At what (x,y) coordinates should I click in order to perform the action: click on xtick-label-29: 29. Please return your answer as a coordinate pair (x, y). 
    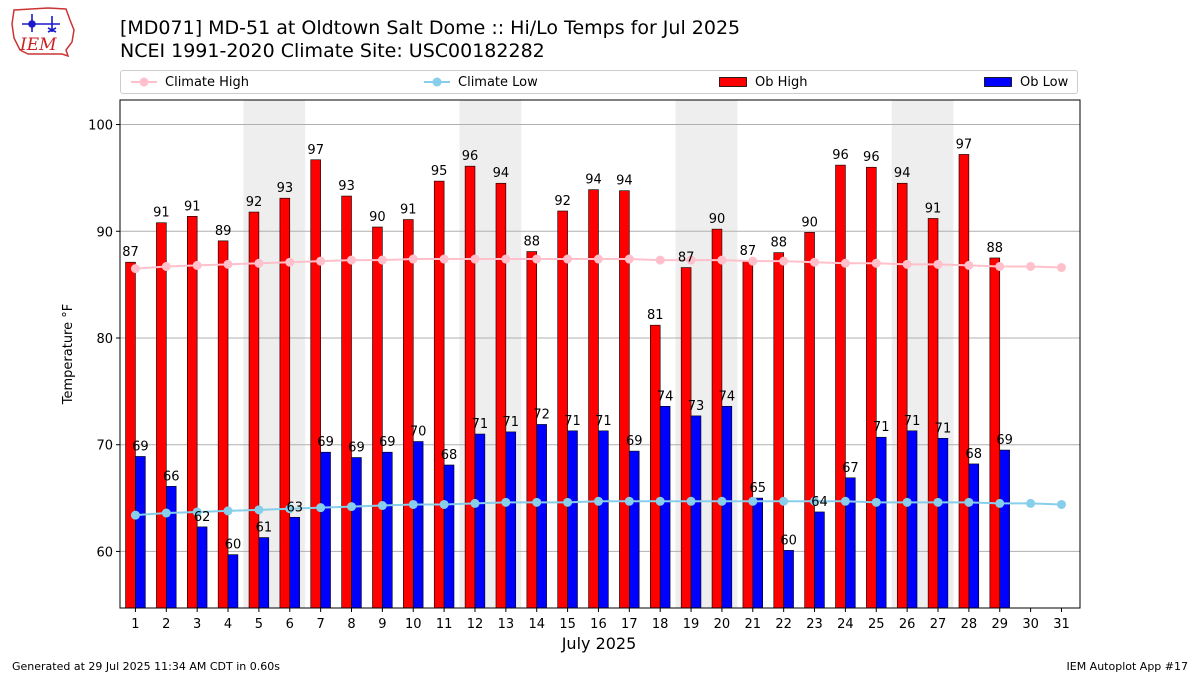
    Looking at the image, I should click on (999, 624).